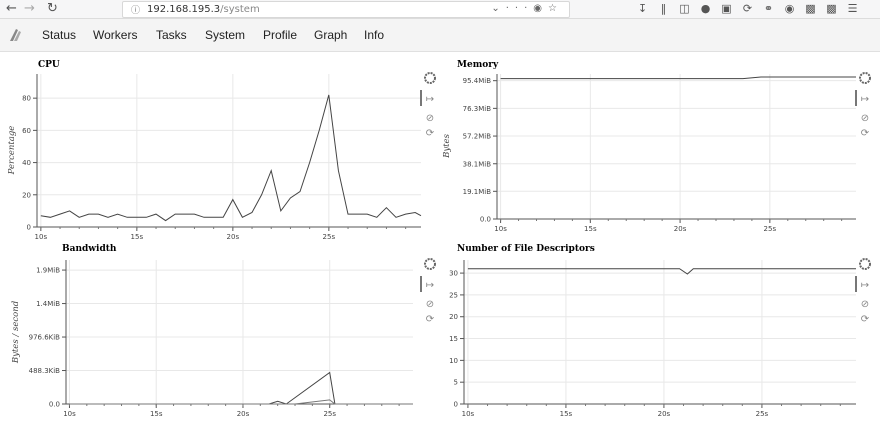 The height and width of the screenshot is (430, 880). What do you see at coordinates (243, 414) in the screenshot?
I see `bandwidth-x-tick-label: 20s` at bounding box center [243, 414].